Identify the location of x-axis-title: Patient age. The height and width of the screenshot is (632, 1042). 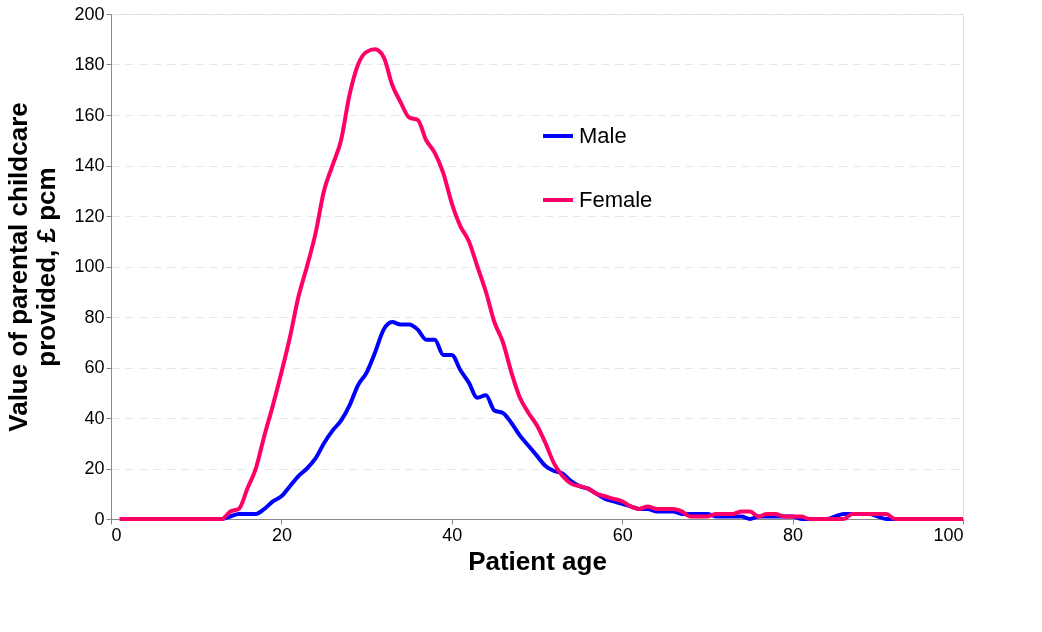
(537, 560).